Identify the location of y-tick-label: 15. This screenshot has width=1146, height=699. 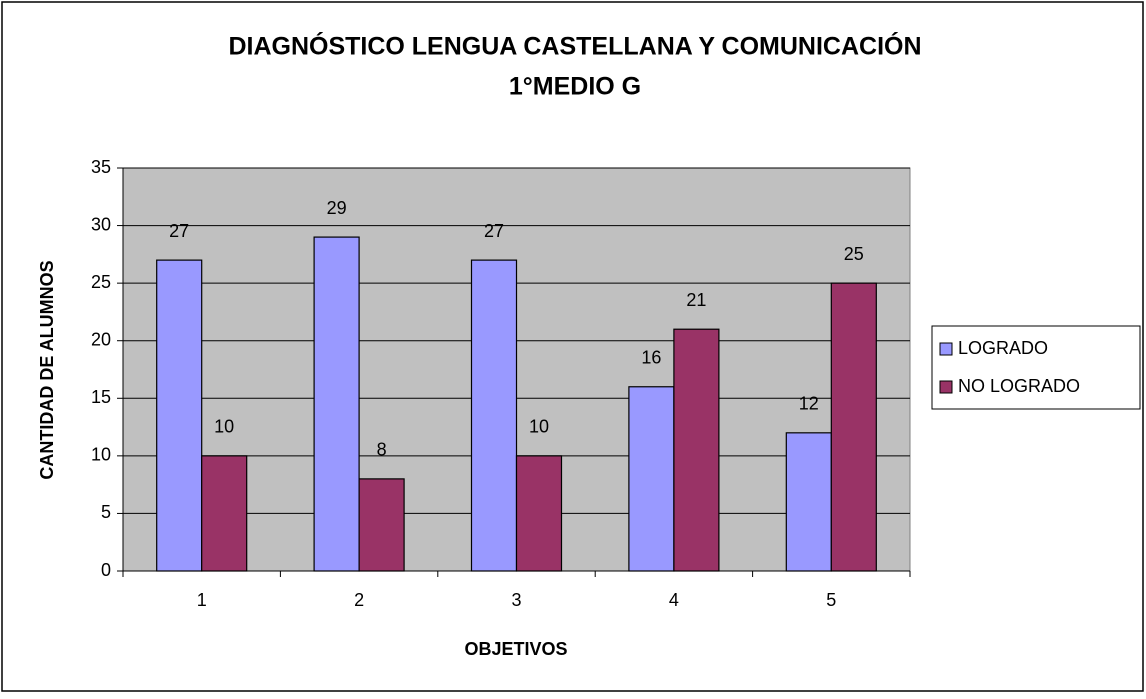
(101, 397).